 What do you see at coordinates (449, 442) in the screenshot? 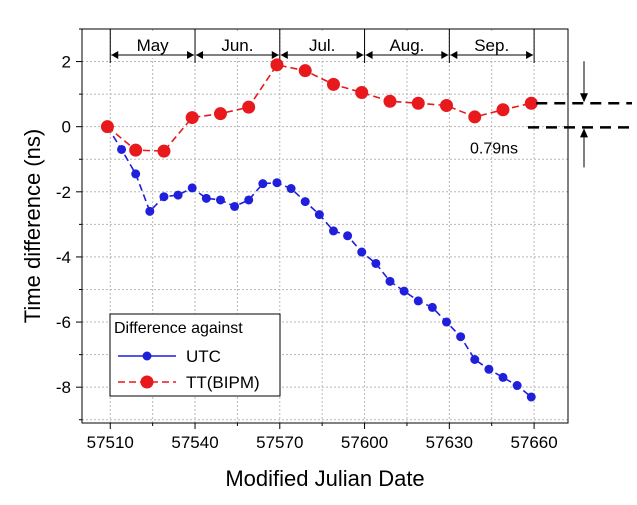
I see `x-tick-label: 57630` at bounding box center [449, 442].